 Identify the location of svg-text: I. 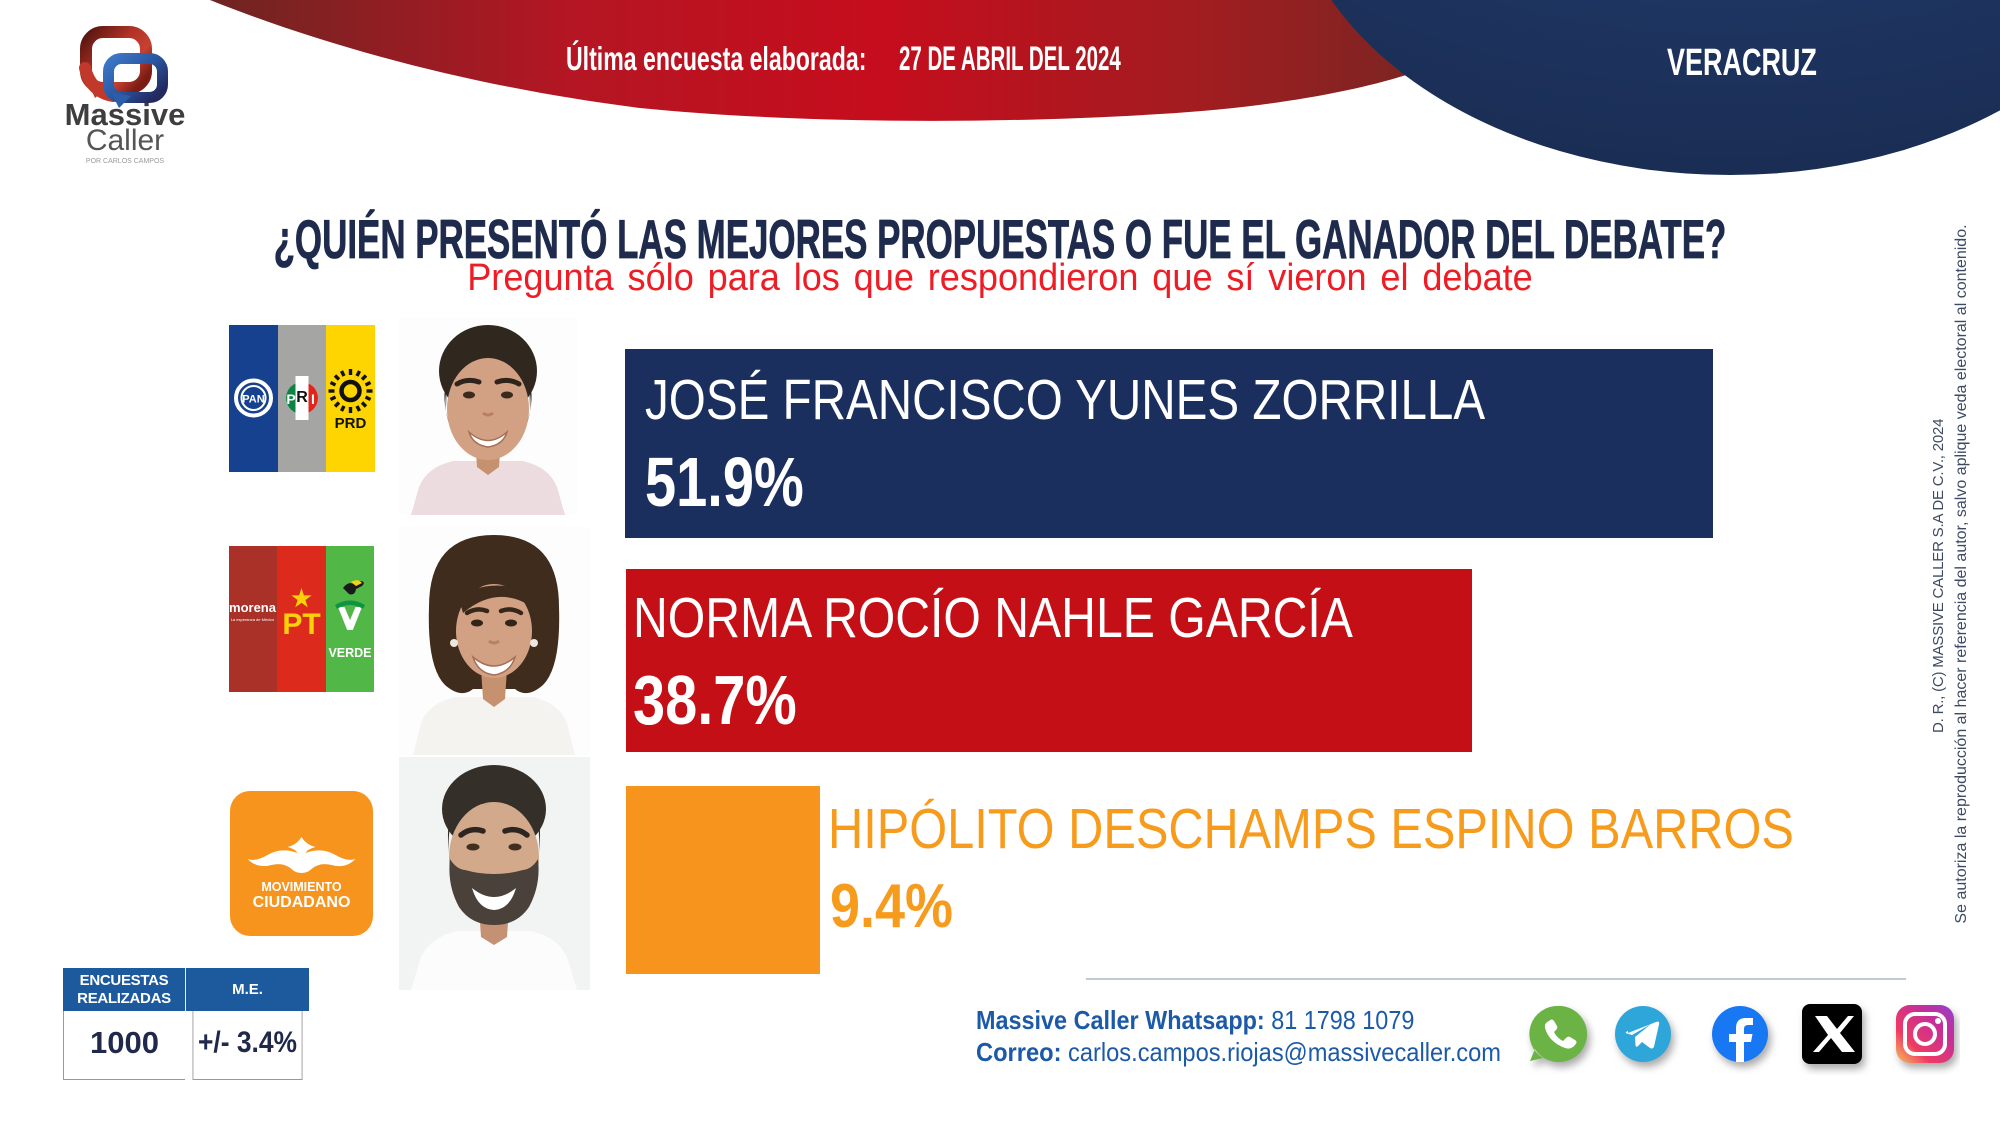
(313, 399).